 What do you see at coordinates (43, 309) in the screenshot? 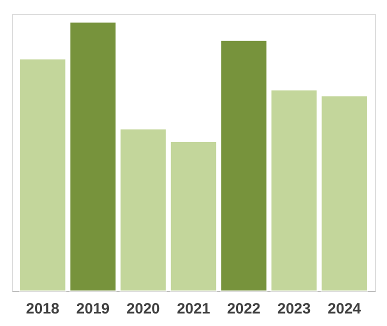
I see `x-tick-label: 2018` at bounding box center [43, 309].